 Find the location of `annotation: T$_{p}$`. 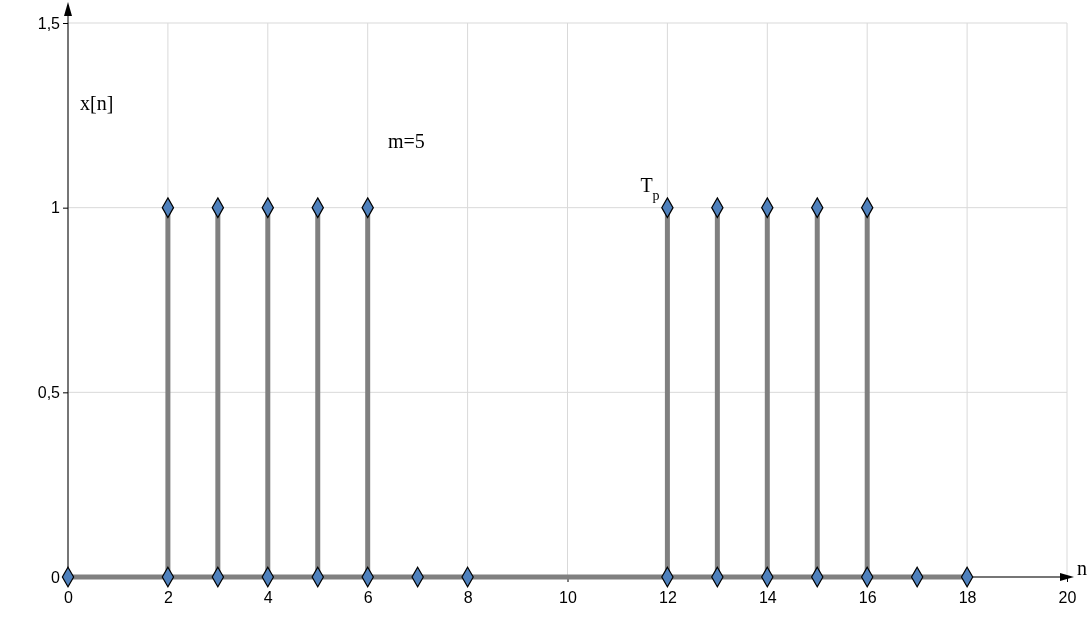

annotation: T$_{p}$ is located at coordinates (650, 188).